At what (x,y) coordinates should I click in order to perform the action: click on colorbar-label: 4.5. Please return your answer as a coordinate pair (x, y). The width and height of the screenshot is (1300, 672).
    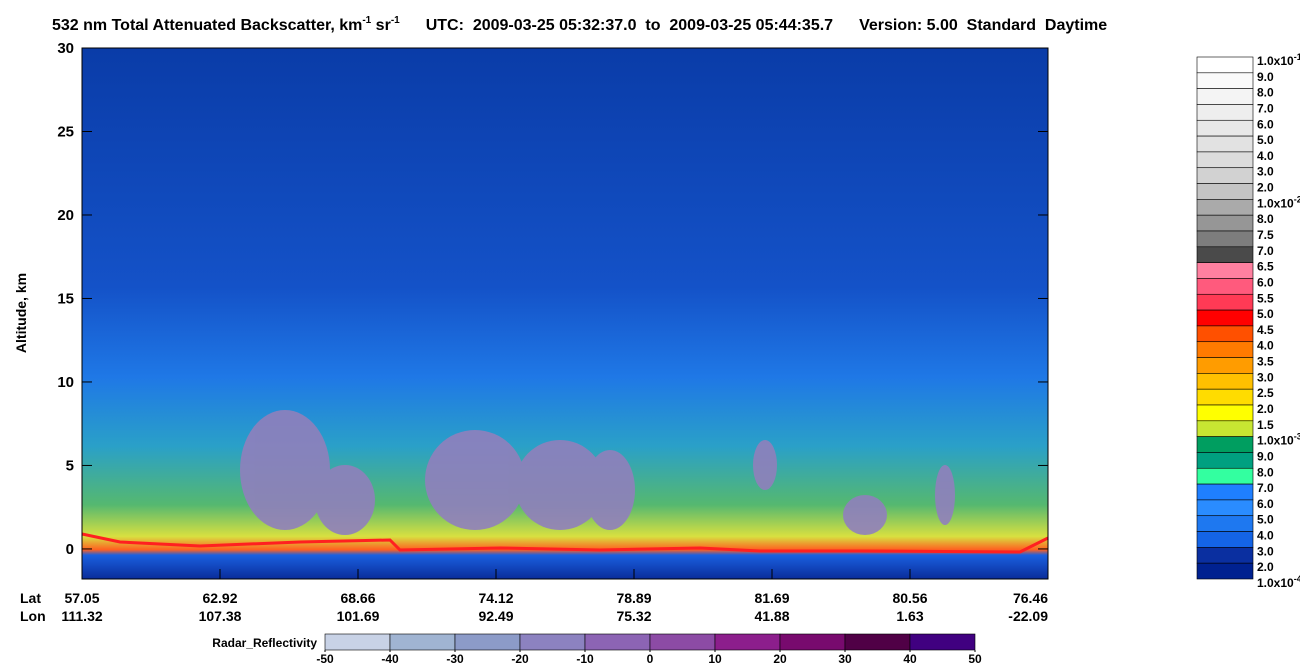
    Looking at the image, I should click on (1265, 330).